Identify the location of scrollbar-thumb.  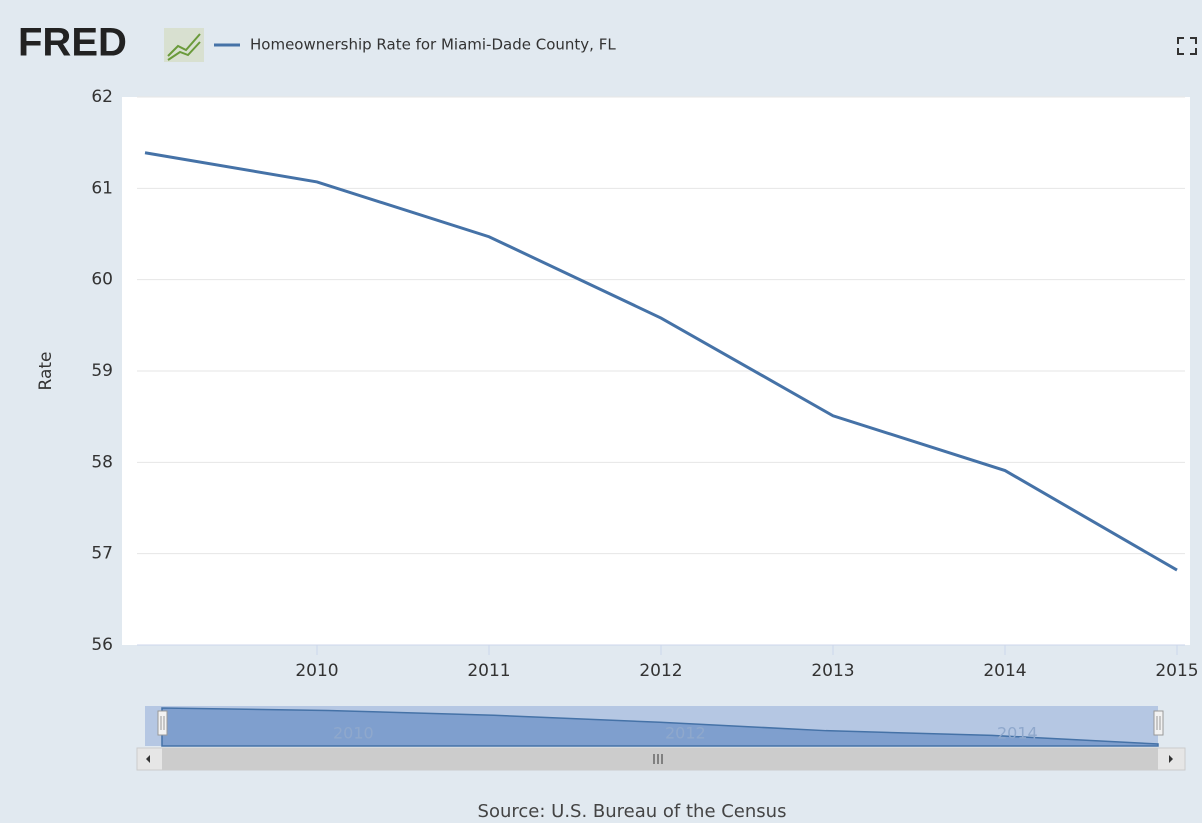
(660, 759).